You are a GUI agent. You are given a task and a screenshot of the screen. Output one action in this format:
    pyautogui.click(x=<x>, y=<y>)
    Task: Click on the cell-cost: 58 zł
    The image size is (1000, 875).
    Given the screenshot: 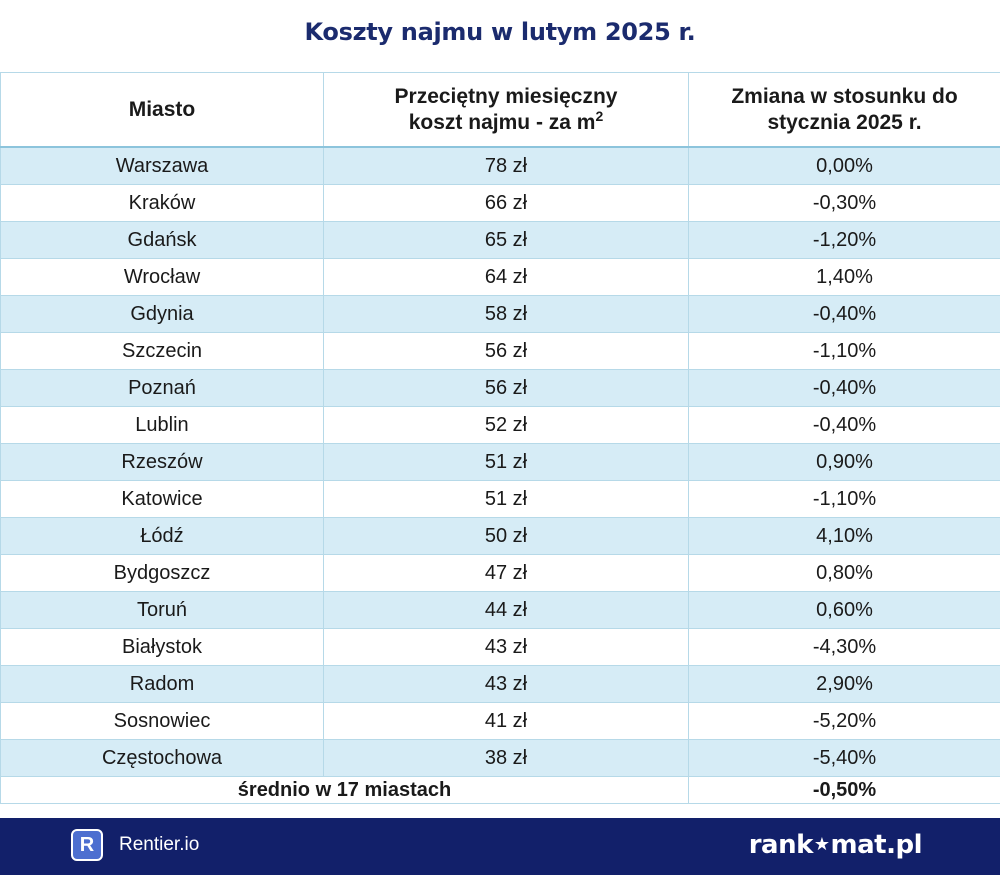 What is the action you would take?
    pyautogui.click(x=506, y=314)
    